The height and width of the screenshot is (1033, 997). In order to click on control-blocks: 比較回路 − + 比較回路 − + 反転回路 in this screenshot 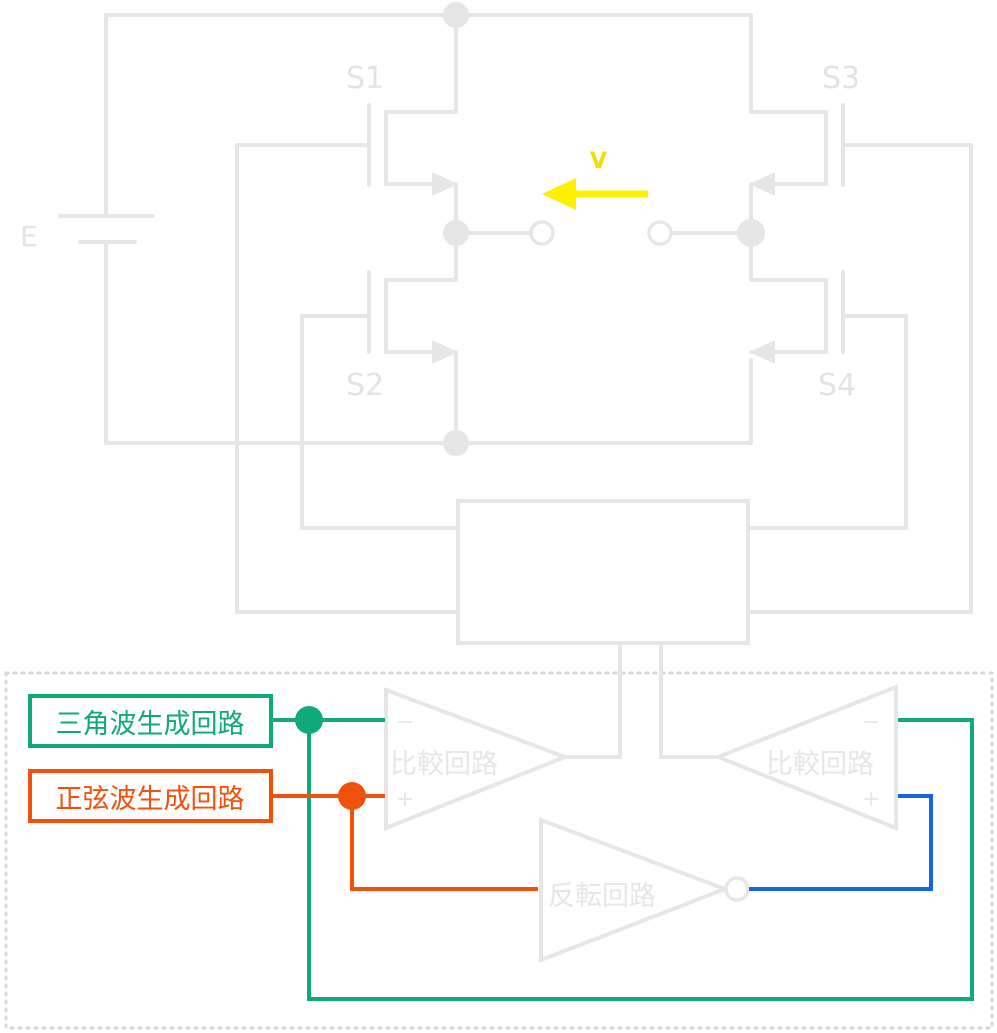, I will do `click(641, 823)`.